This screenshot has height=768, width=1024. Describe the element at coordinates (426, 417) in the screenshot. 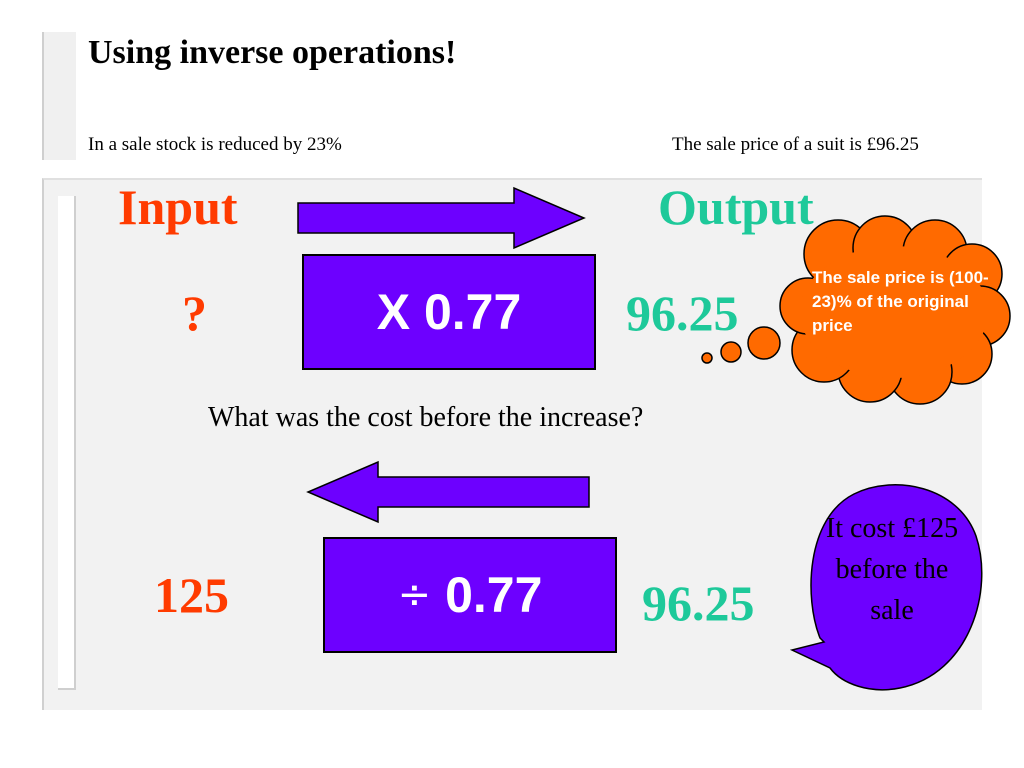

I see `question-text: What was the cost before the increase?` at that location.